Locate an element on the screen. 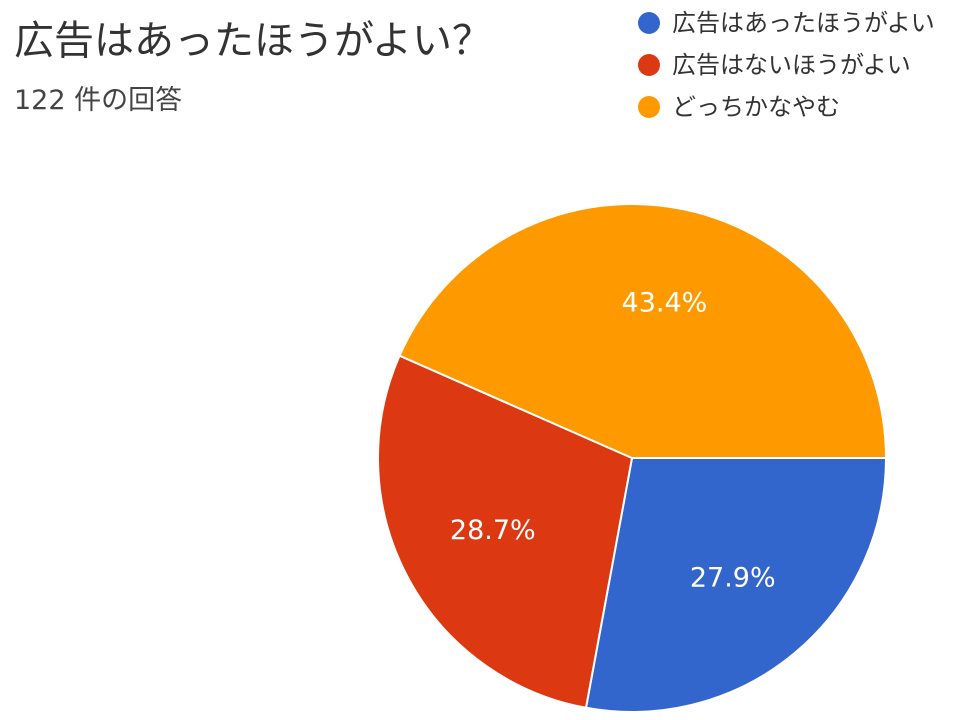  legend-label: 広告はあったほうがよい is located at coordinates (803, 23).